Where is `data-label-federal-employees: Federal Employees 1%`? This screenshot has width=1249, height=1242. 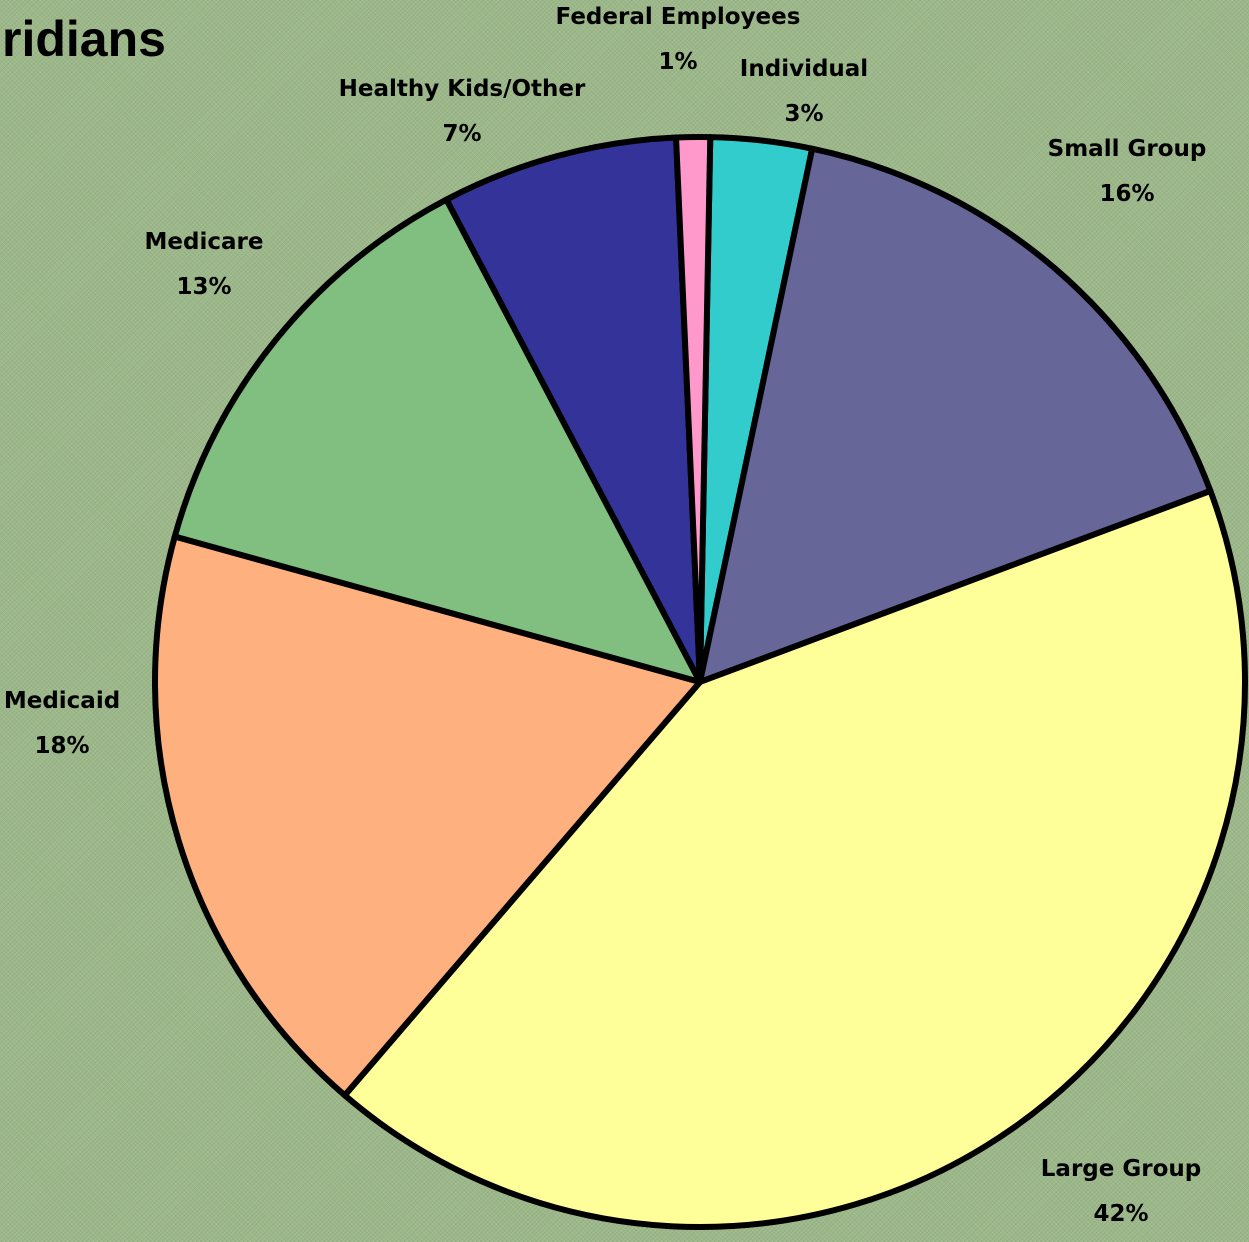 data-label-federal-employees: Federal Employees 1% is located at coordinates (678, 39).